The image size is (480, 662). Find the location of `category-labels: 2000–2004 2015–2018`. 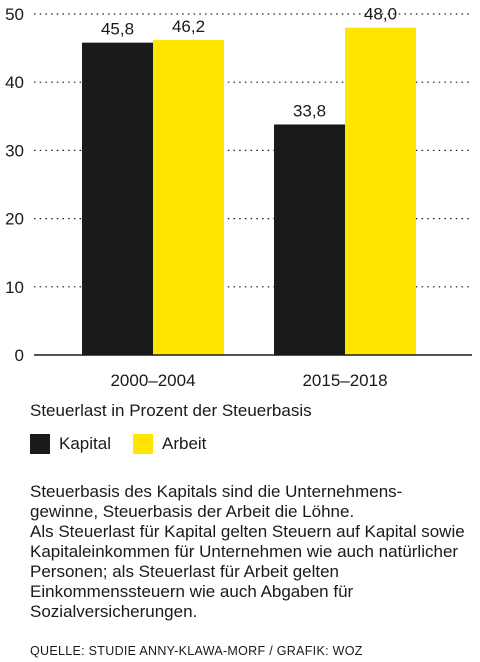

category-labels: 2000–2004 2015–2018 is located at coordinates (248, 380).